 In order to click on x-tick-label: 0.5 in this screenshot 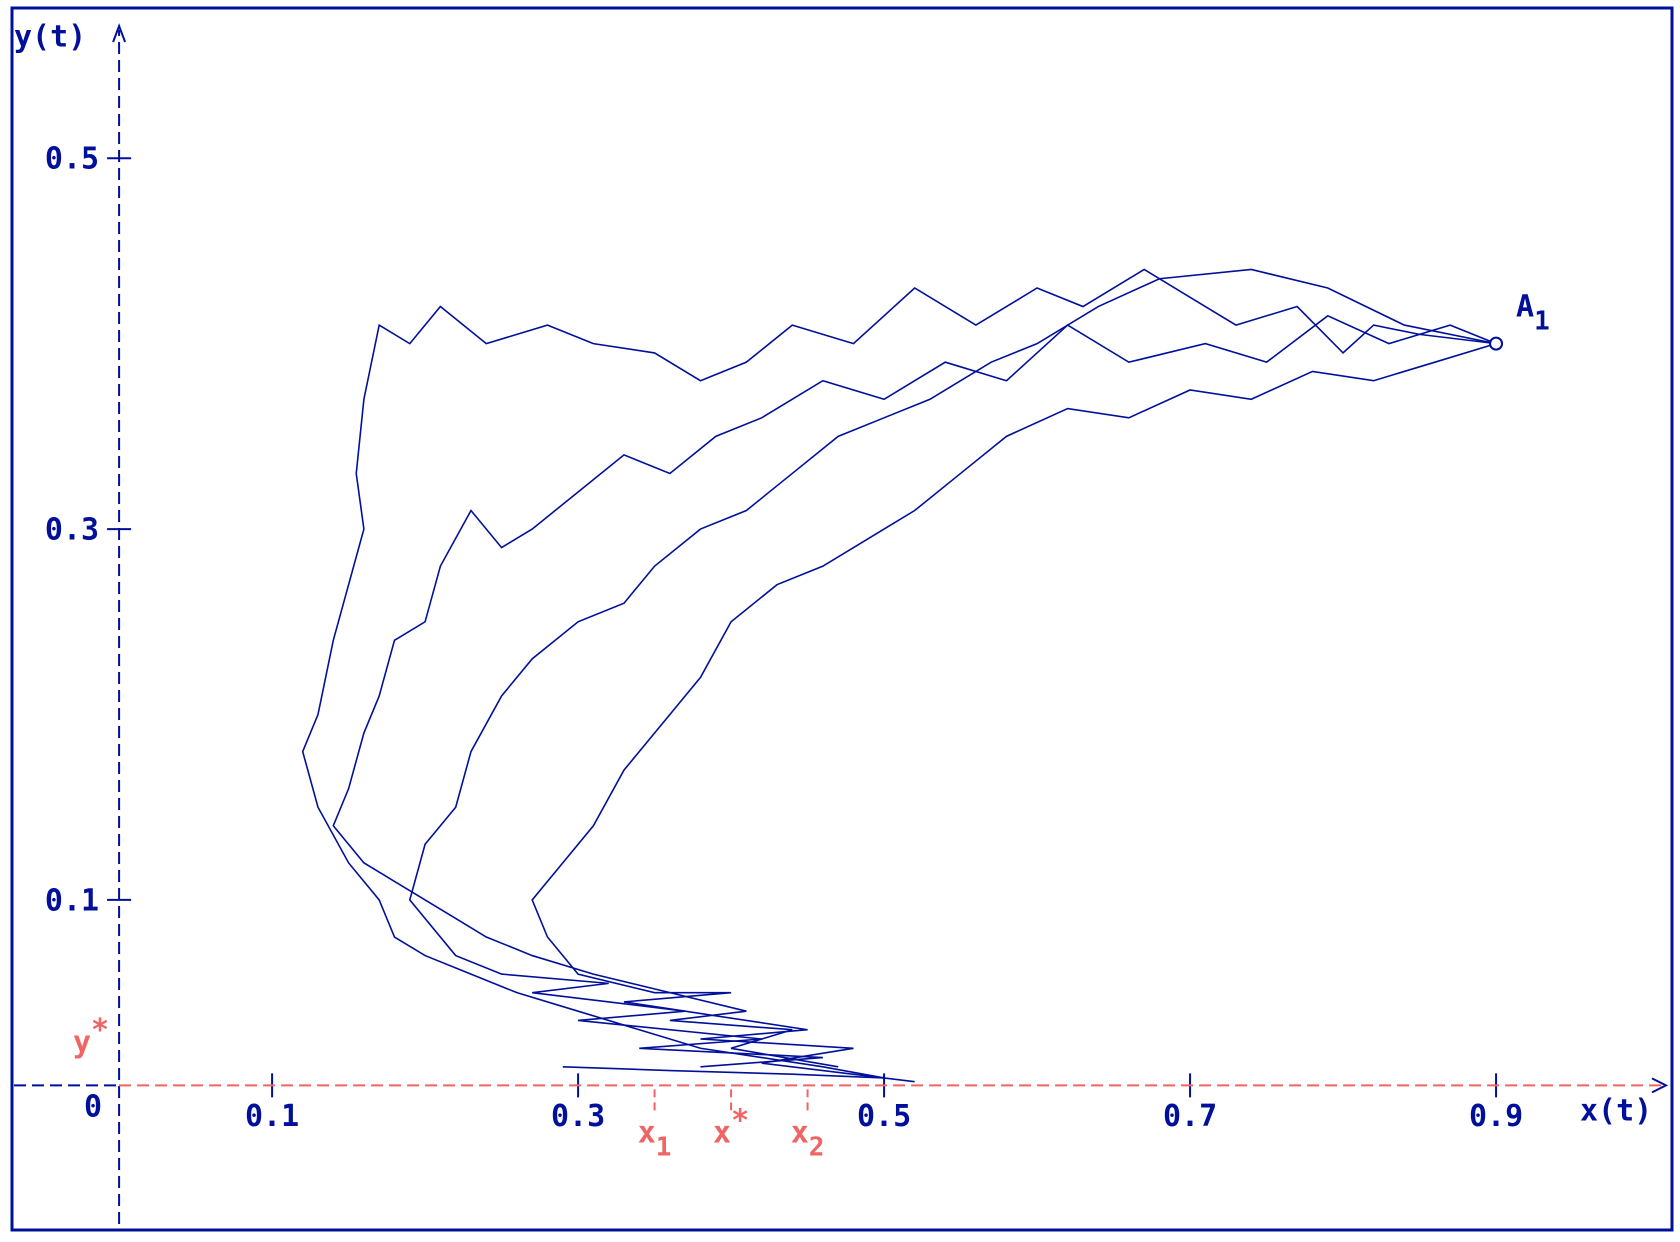, I will do `click(884, 1116)`.